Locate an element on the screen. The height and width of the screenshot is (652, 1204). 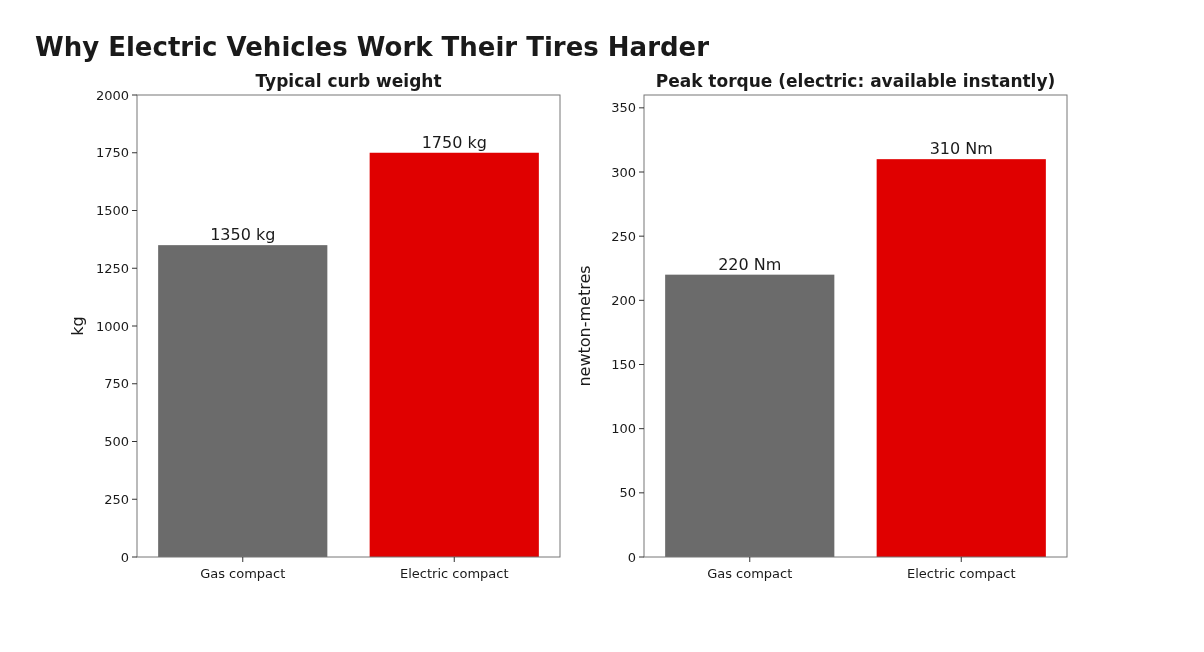
chart-title: Typical curb weight is located at coordinates (348, 81).